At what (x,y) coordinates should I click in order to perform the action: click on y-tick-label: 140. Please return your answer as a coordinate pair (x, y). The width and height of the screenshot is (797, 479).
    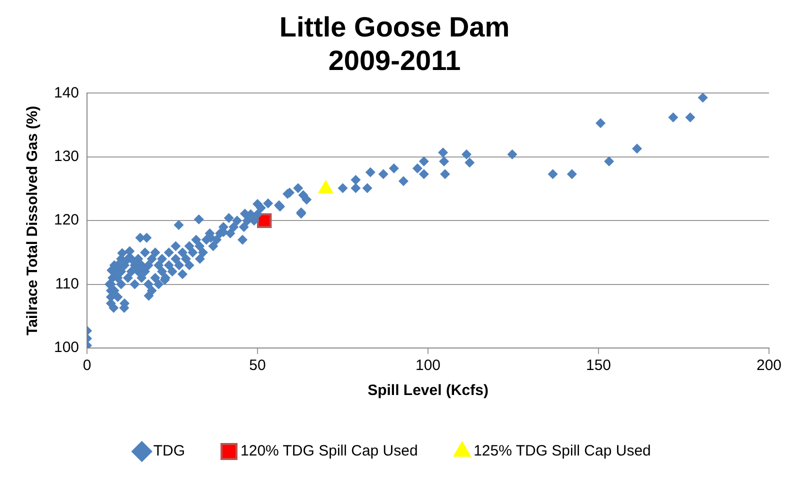
    Looking at the image, I should click on (67, 93).